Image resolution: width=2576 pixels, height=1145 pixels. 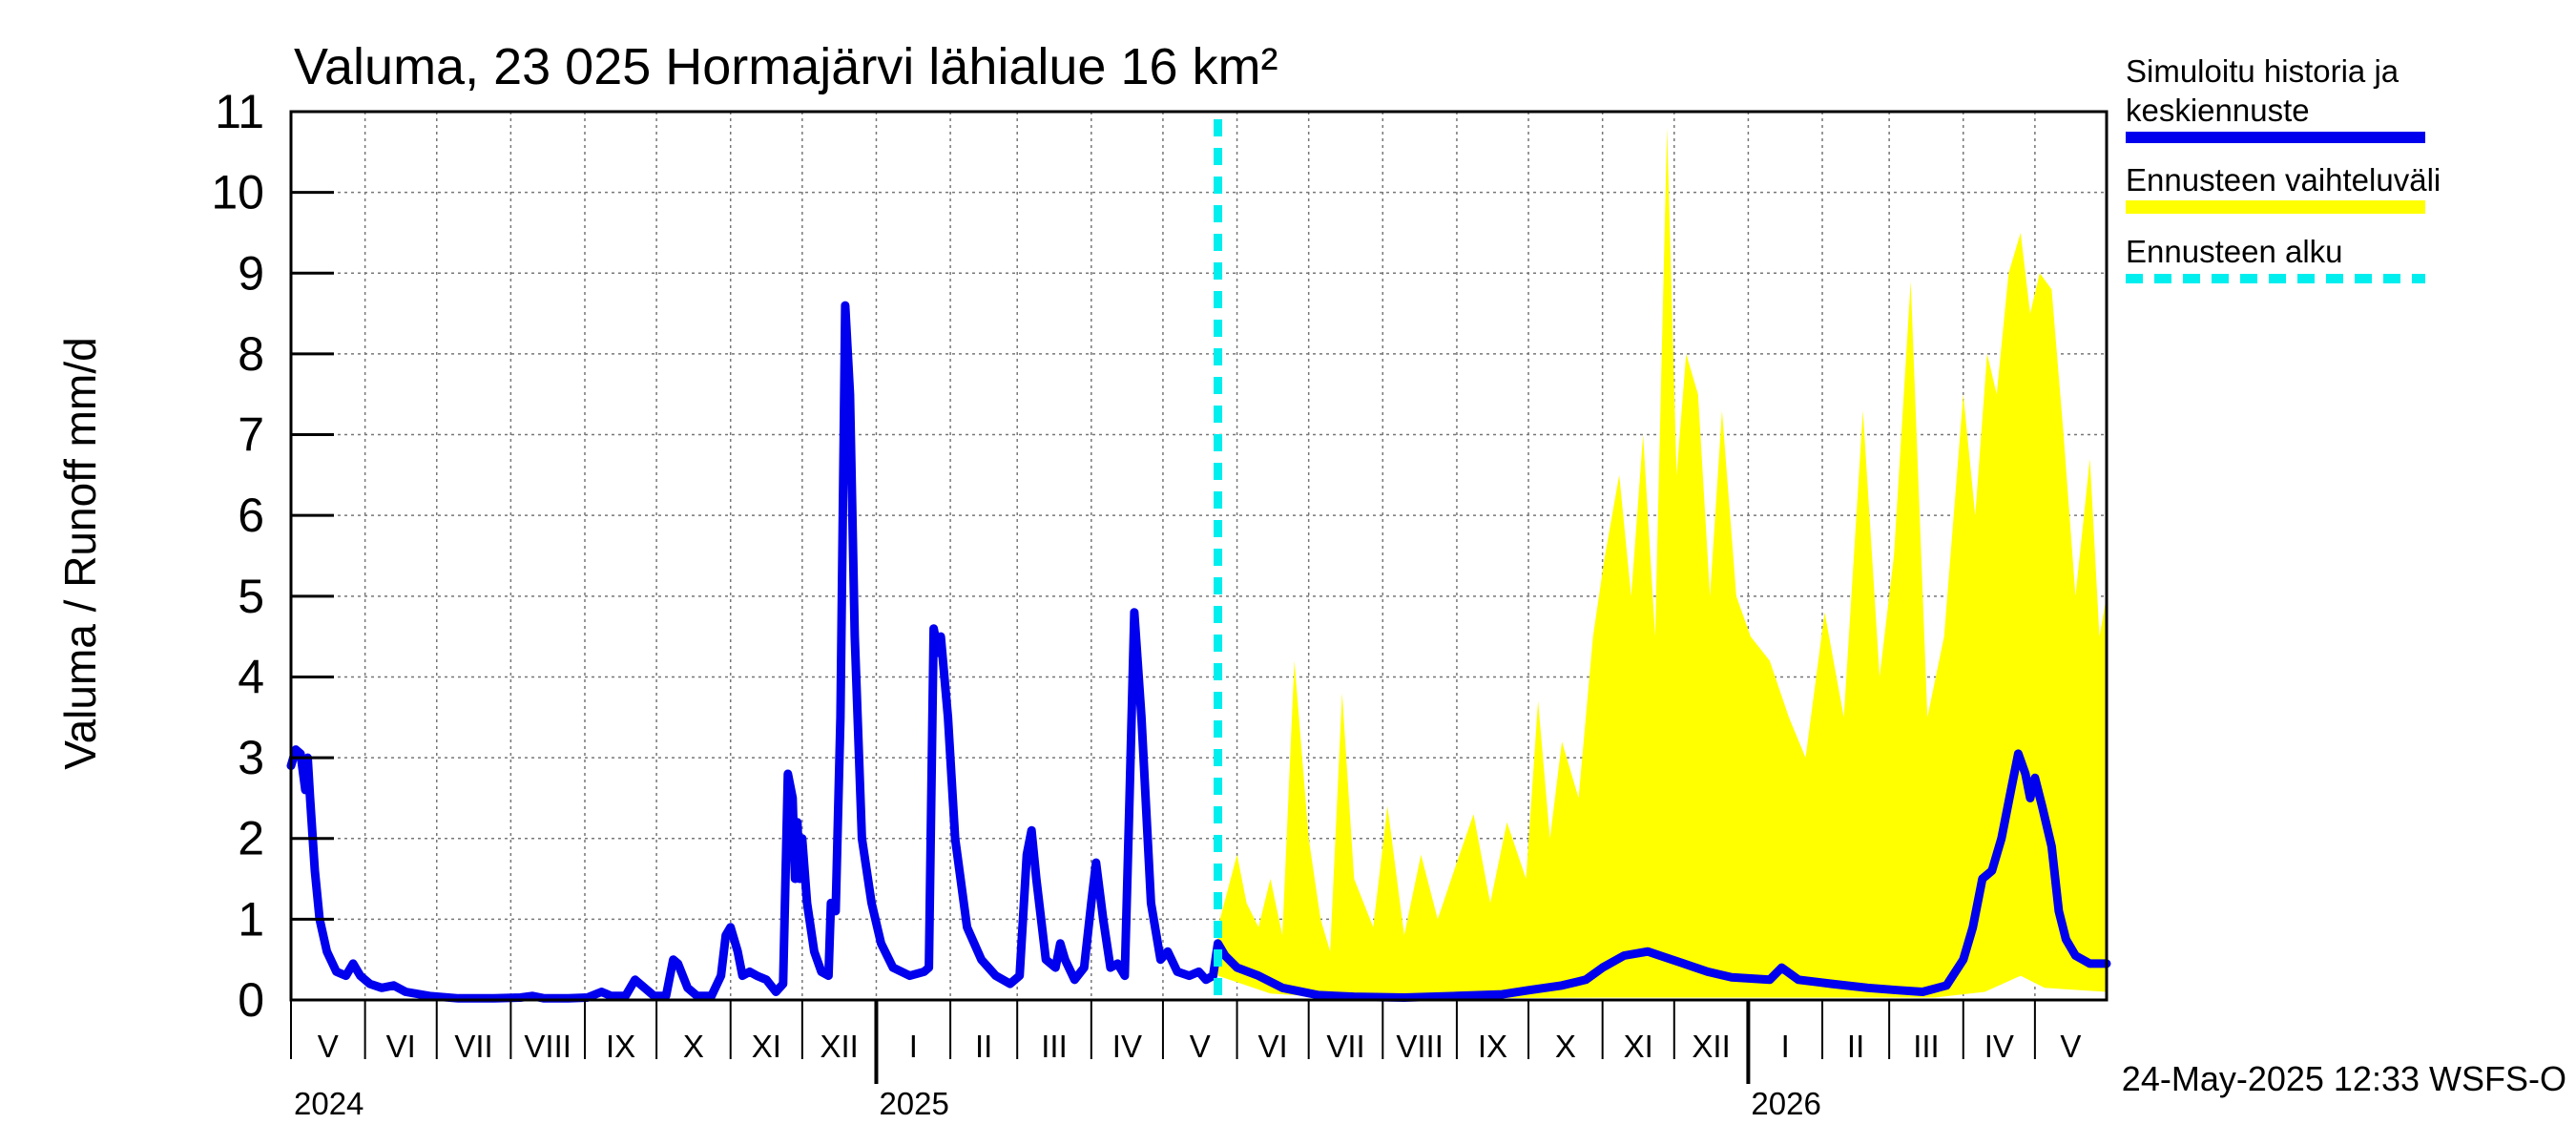 What do you see at coordinates (1054, 1047) in the screenshot?
I see `x-tick-label-10: III` at bounding box center [1054, 1047].